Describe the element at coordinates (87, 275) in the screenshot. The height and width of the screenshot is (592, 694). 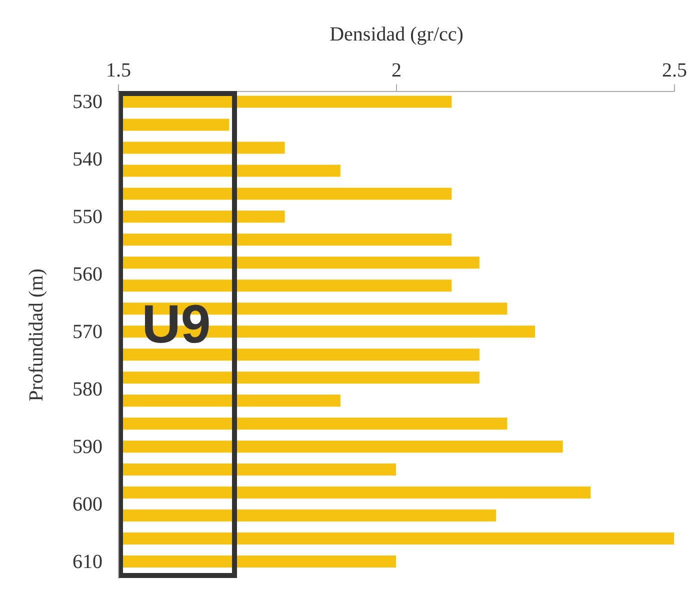
I see `y-tick-label: 560` at that location.